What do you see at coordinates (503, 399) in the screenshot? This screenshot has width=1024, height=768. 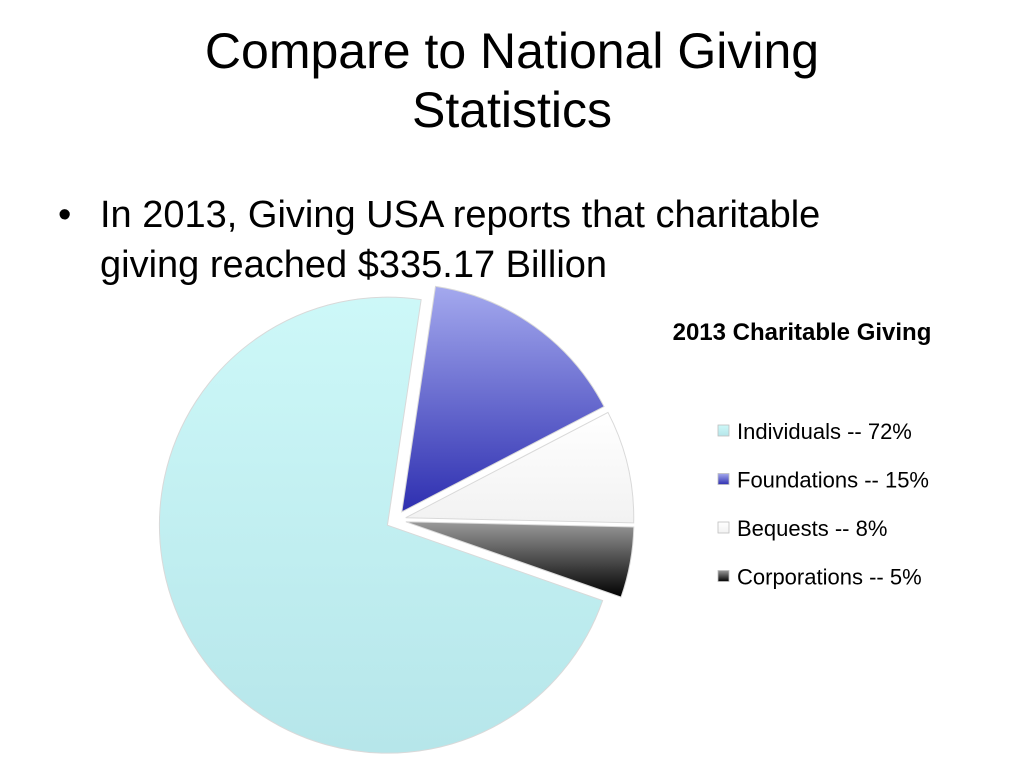 I see `pie-slice-foundations` at bounding box center [503, 399].